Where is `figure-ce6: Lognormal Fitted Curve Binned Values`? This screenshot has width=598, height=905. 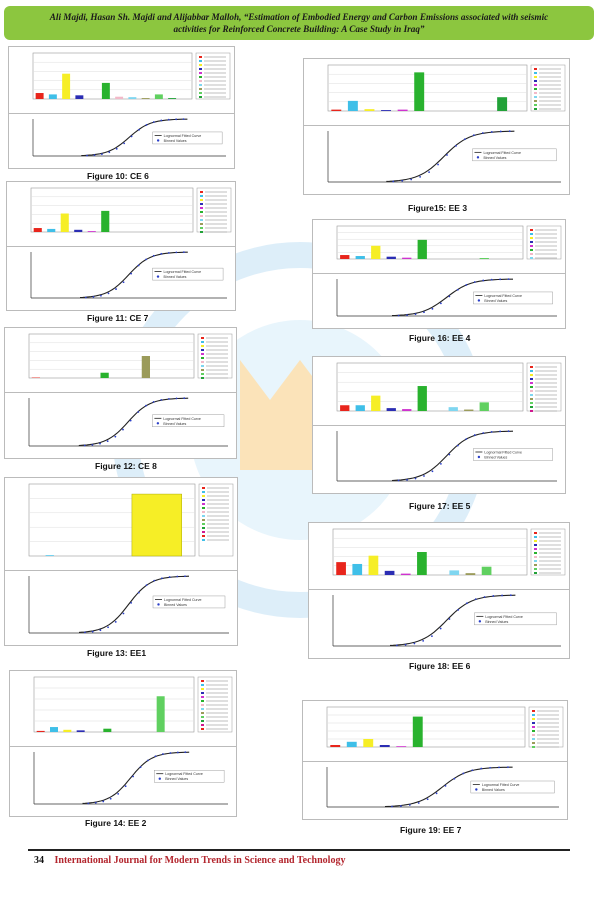 figure-ce6: Lognormal Fitted Curve Binned Values is located at coordinates (121, 107).